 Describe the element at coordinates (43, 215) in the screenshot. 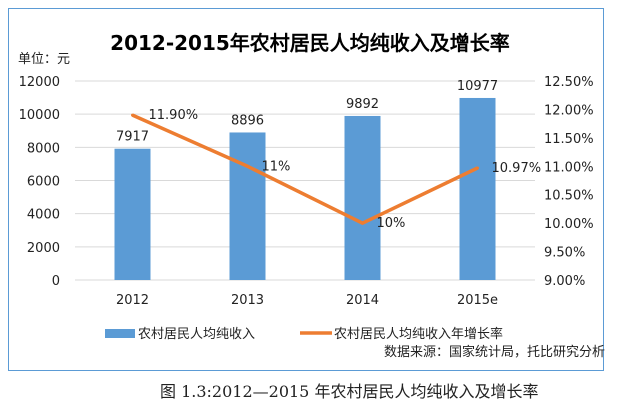

I see `left-axis-tick: 4000` at that location.